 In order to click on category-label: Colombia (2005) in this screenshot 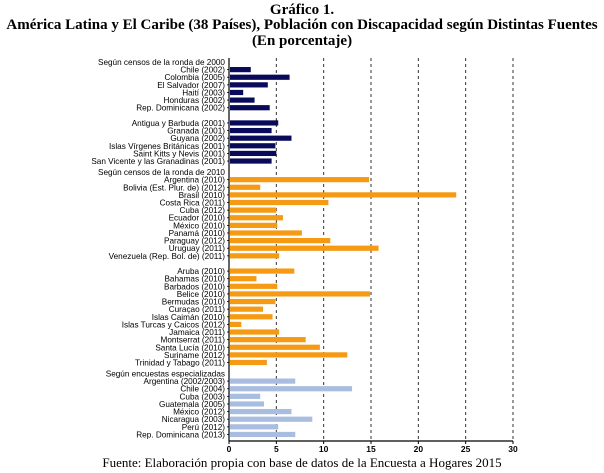, I will do `click(194, 77)`.